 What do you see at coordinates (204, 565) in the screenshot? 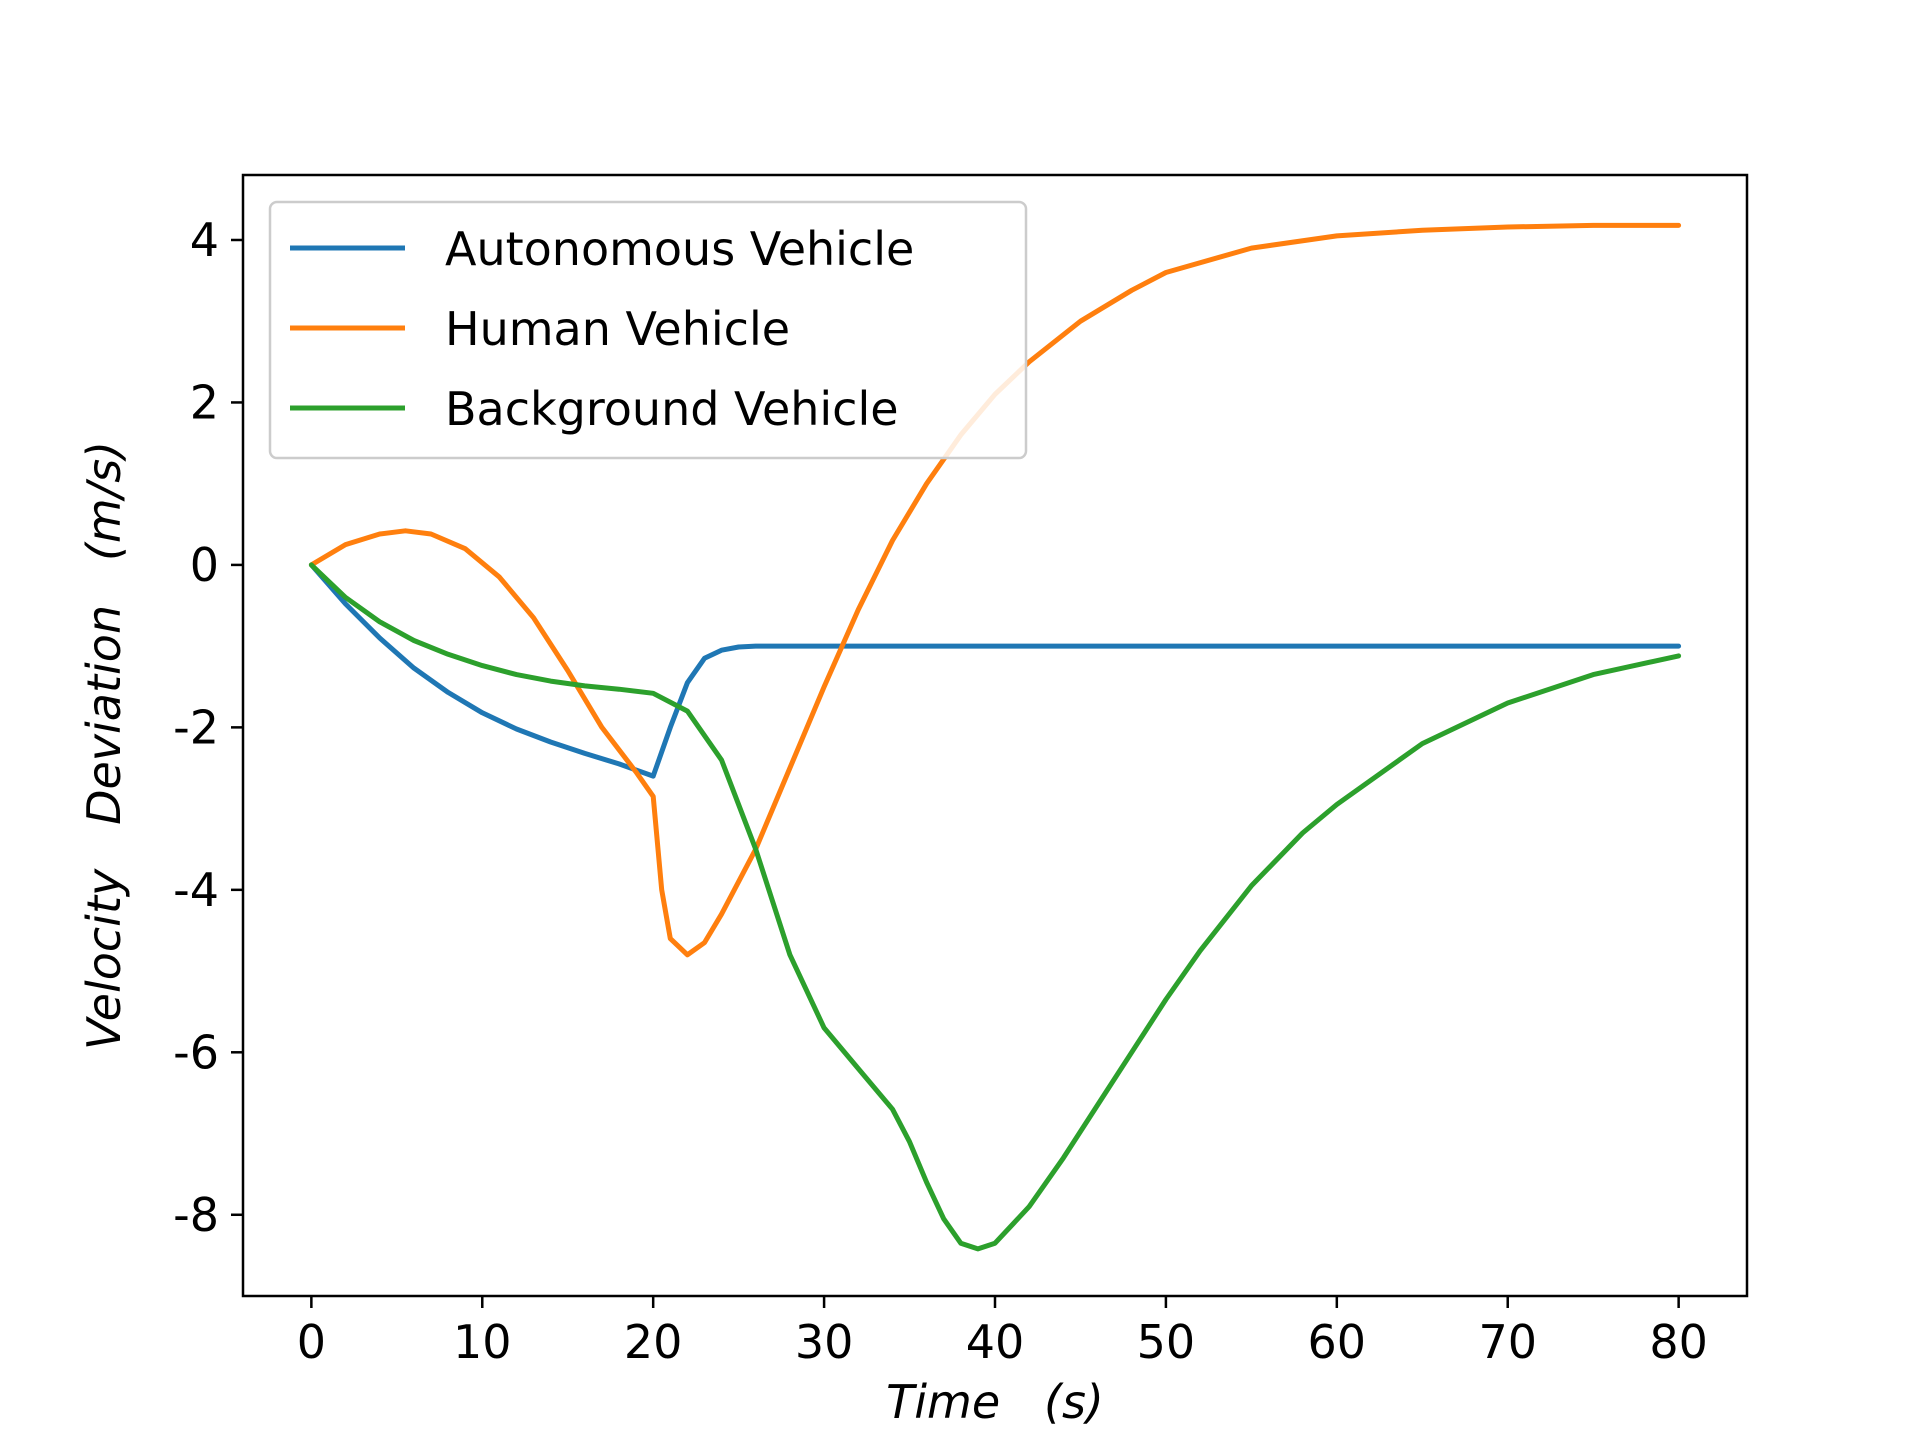
I see `y-tick-label: 0` at bounding box center [204, 565].